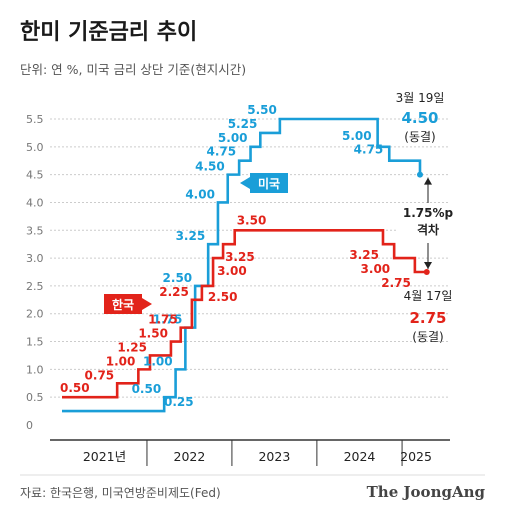  Describe the element at coordinates (120, 492) in the screenshot. I see `source-note: 자료: 한국은행, 미국연방준비제도(Fed)` at that location.